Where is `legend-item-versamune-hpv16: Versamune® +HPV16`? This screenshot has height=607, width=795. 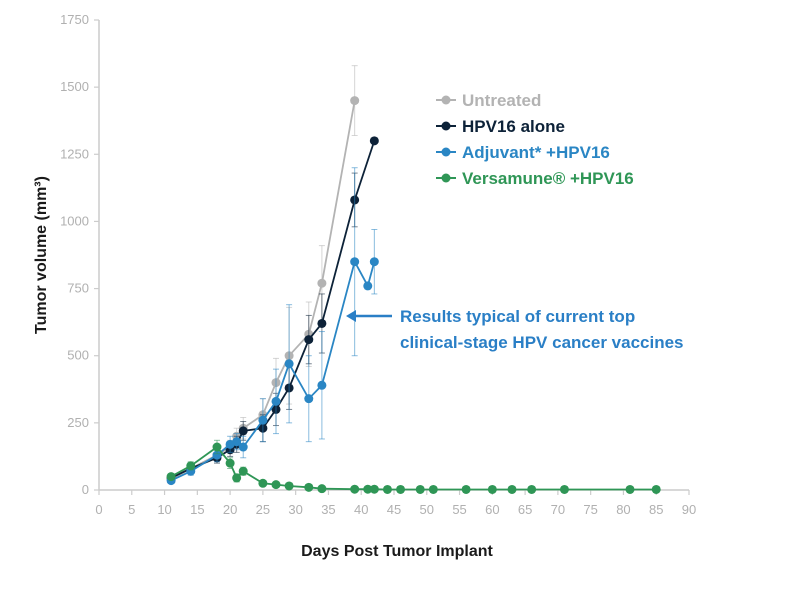
legend-item-versamune-hpv16: Versamune® +HPV16 is located at coordinates (535, 178).